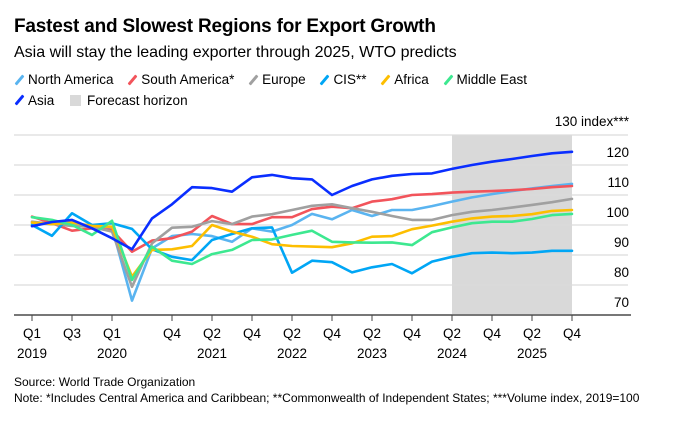 The image size is (683, 437). I want to click on y-tick-label: 70, so click(621, 302).